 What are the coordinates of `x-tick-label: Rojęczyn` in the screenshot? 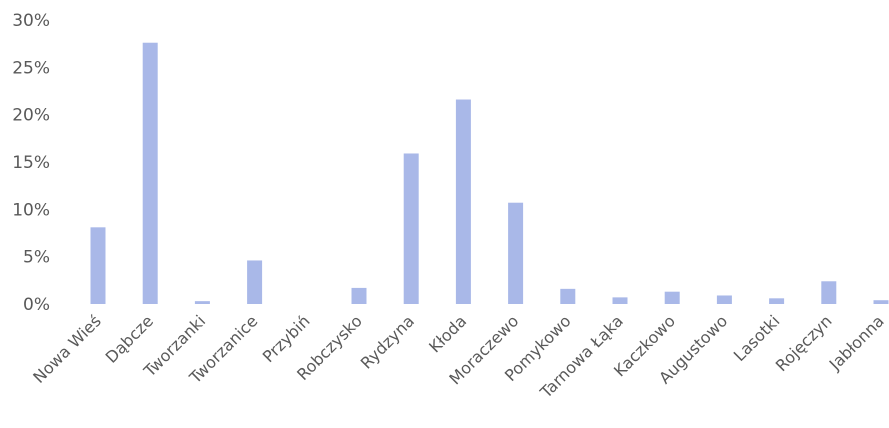 It's located at (804, 343).